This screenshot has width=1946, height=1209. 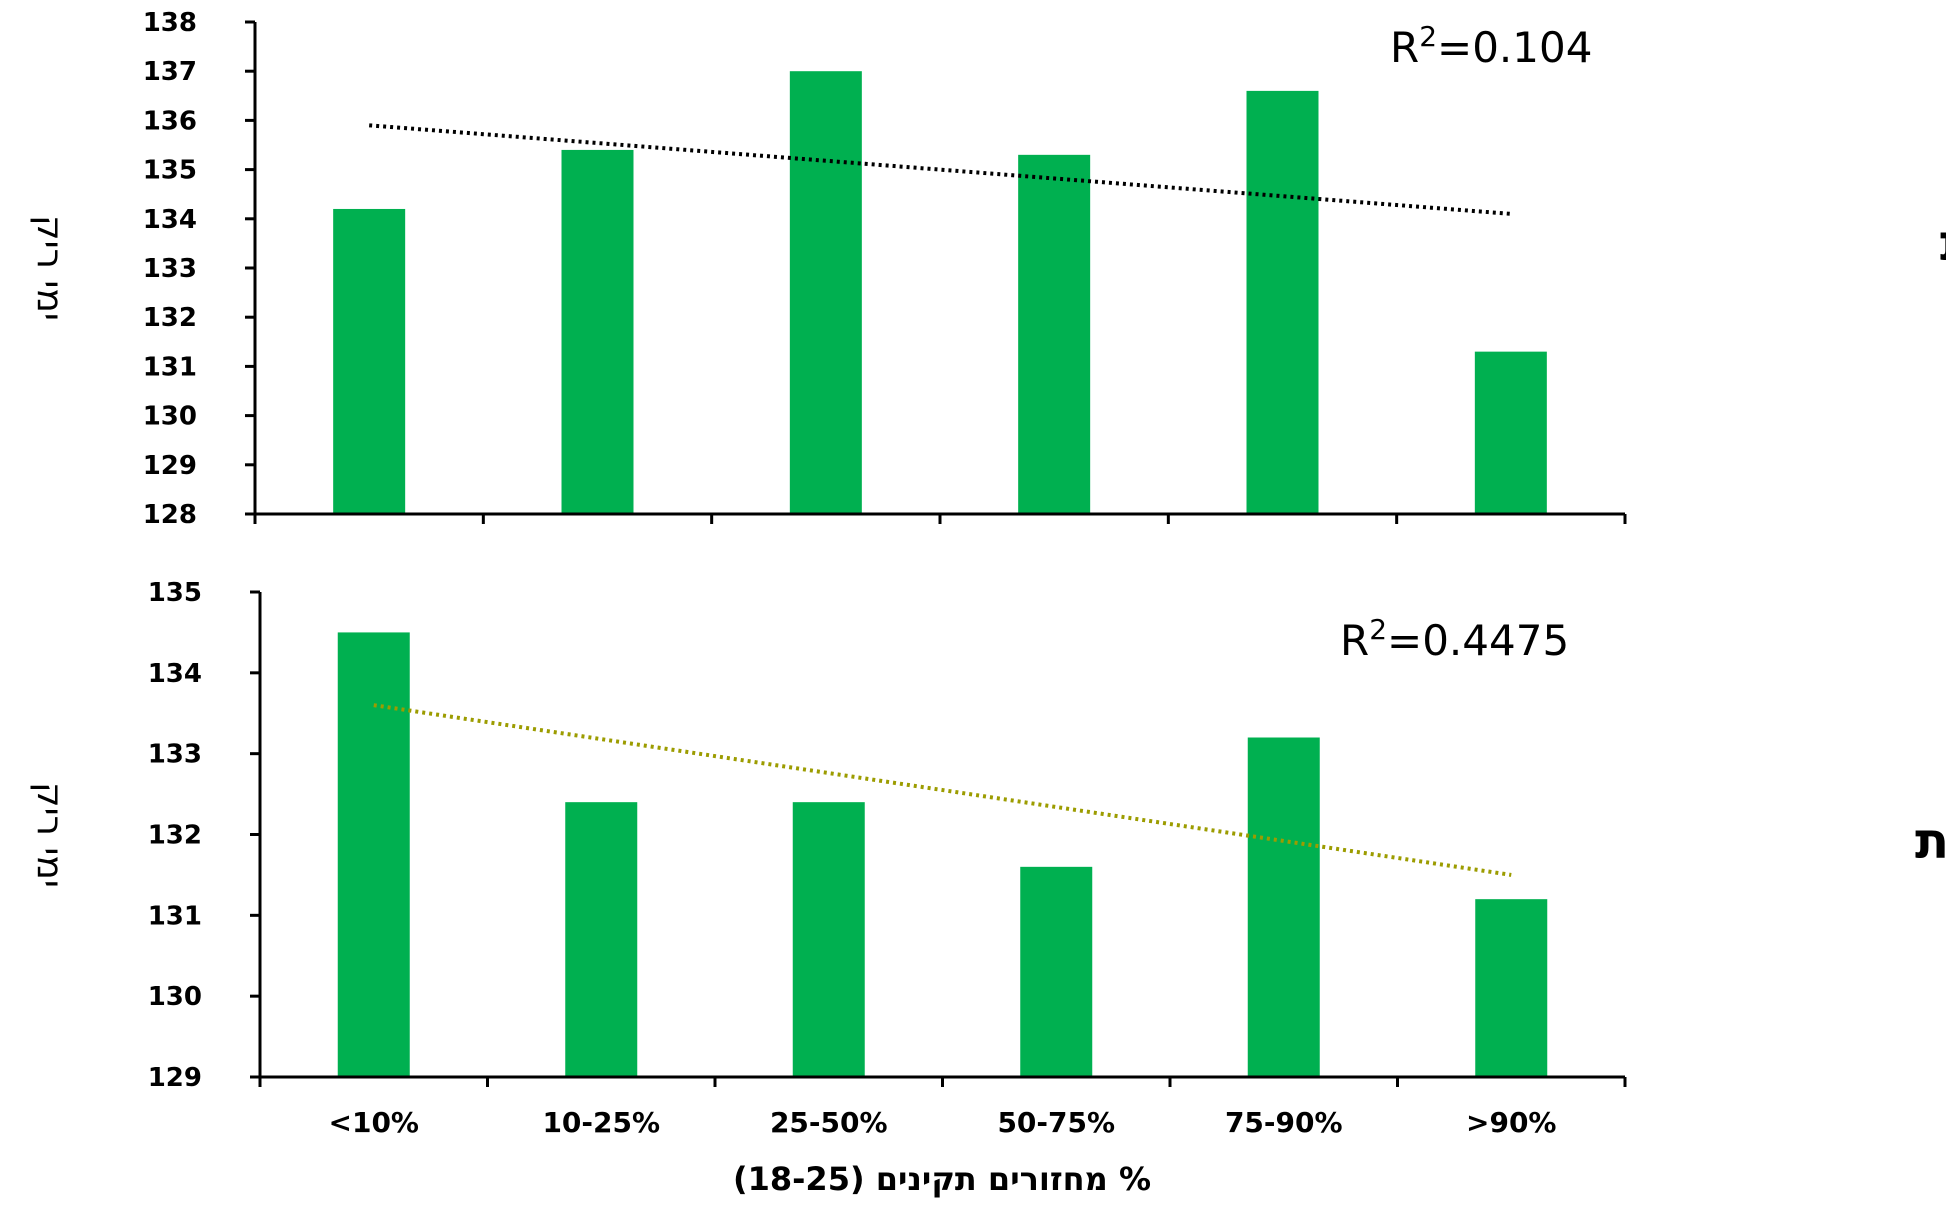 What do you see at coordinates (175, 593) in the screenshot?
I see `panel-2-y-tick-label: 135` at bounding box center [175, 593].